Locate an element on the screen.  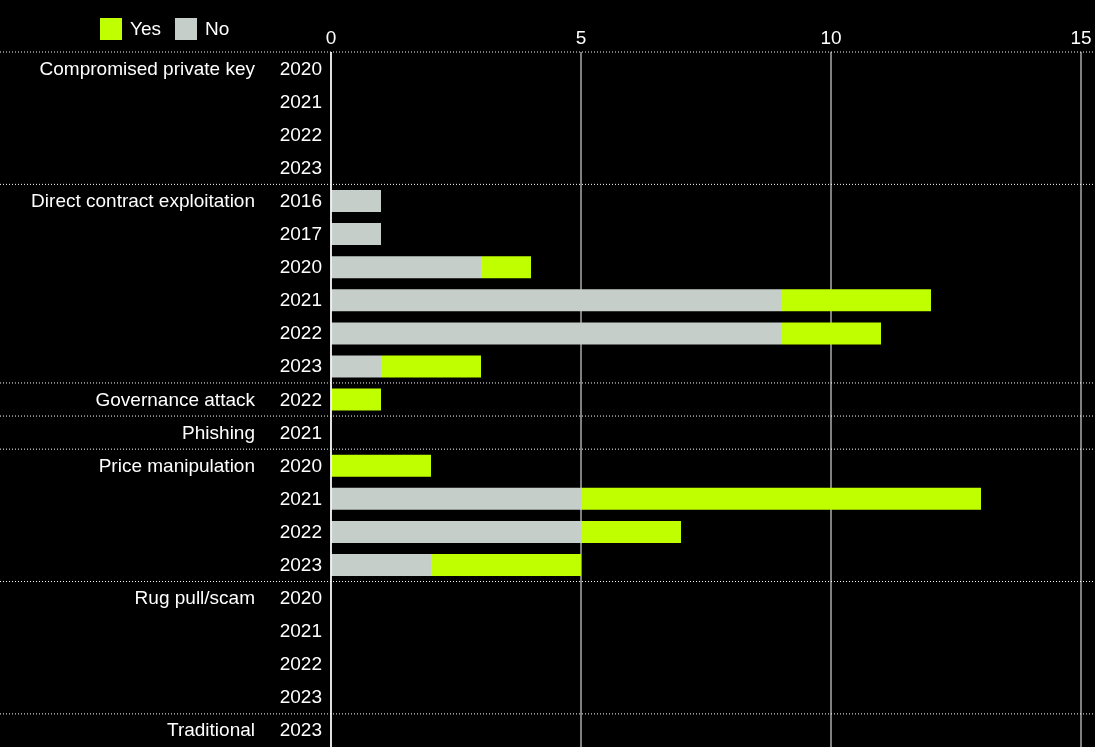
legend-label: No is located at coordinates (217, 29).